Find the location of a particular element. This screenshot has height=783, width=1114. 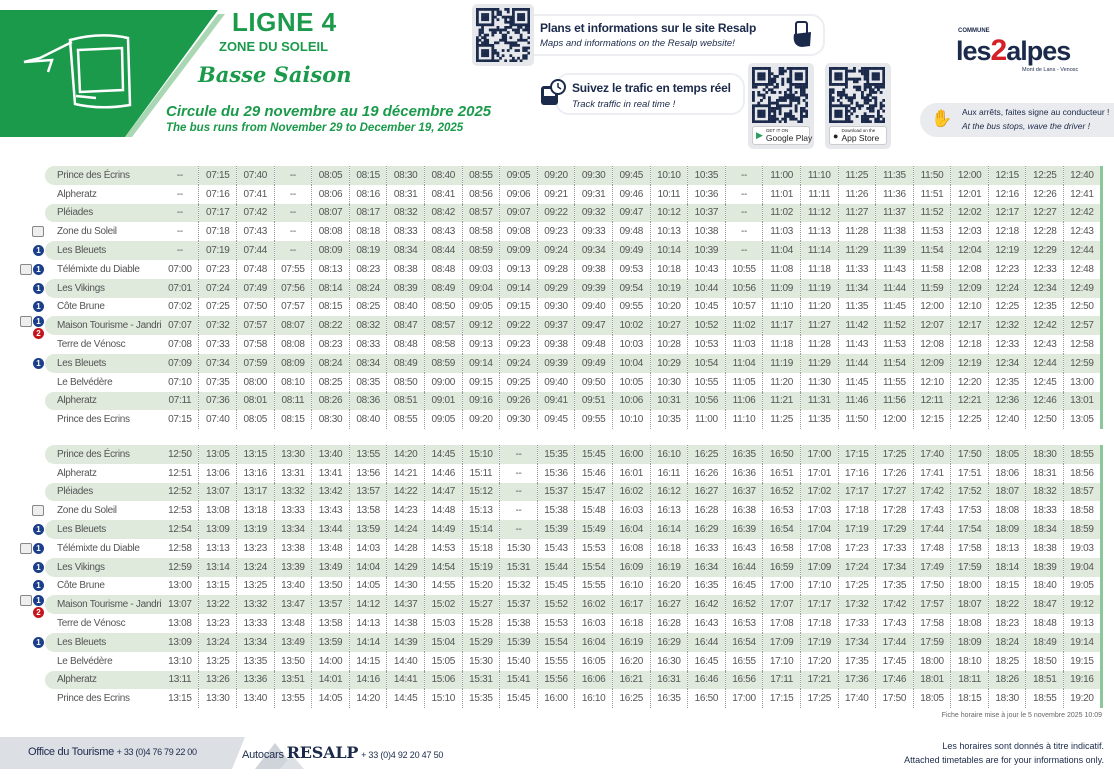

departure-time: 10:05 is located at coordinates (631, 382).